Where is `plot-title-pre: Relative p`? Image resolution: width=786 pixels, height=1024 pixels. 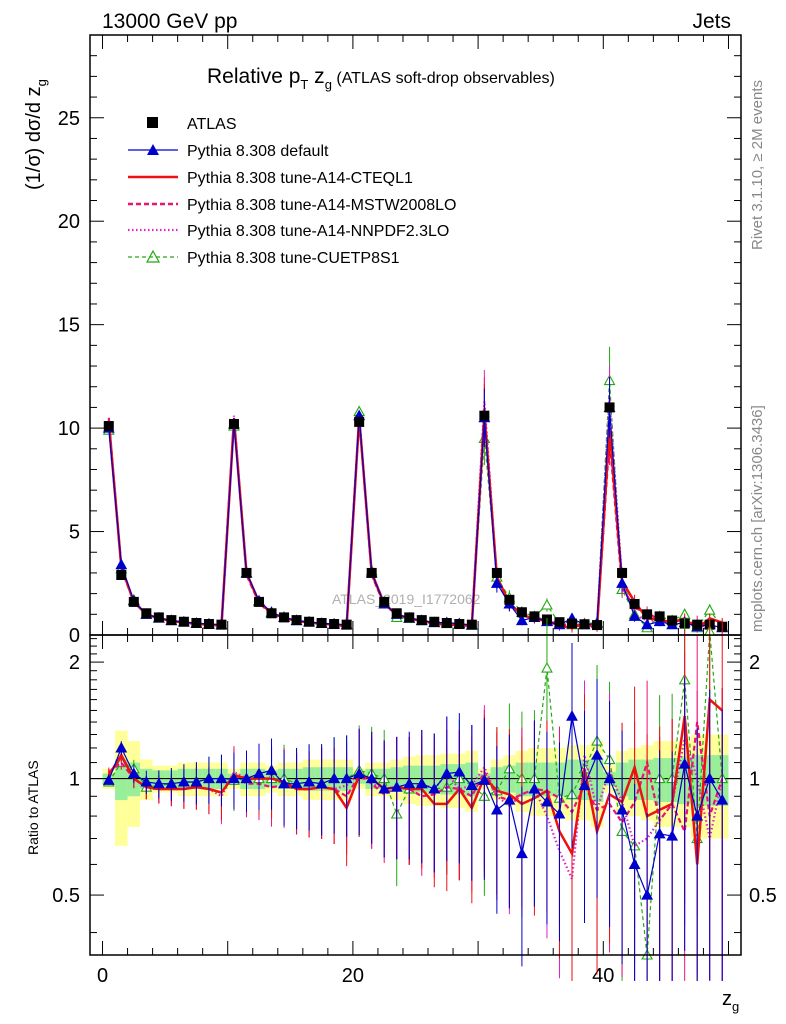
plot-title-pre: Relative p is located at coordinates (253, 76).